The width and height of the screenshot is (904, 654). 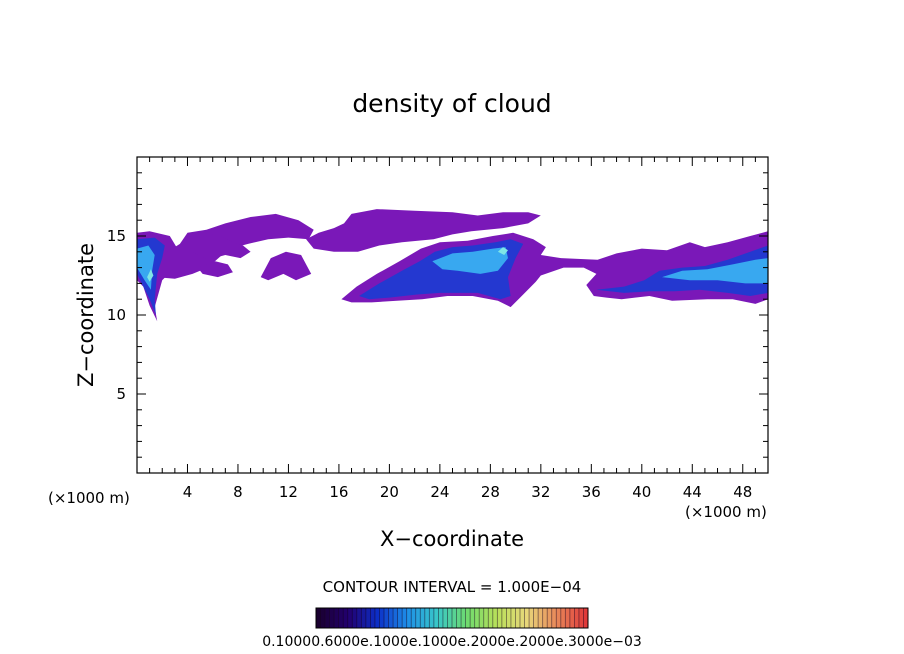 I want to click on chart-title: density of cloud, so click(x=451, y=103).